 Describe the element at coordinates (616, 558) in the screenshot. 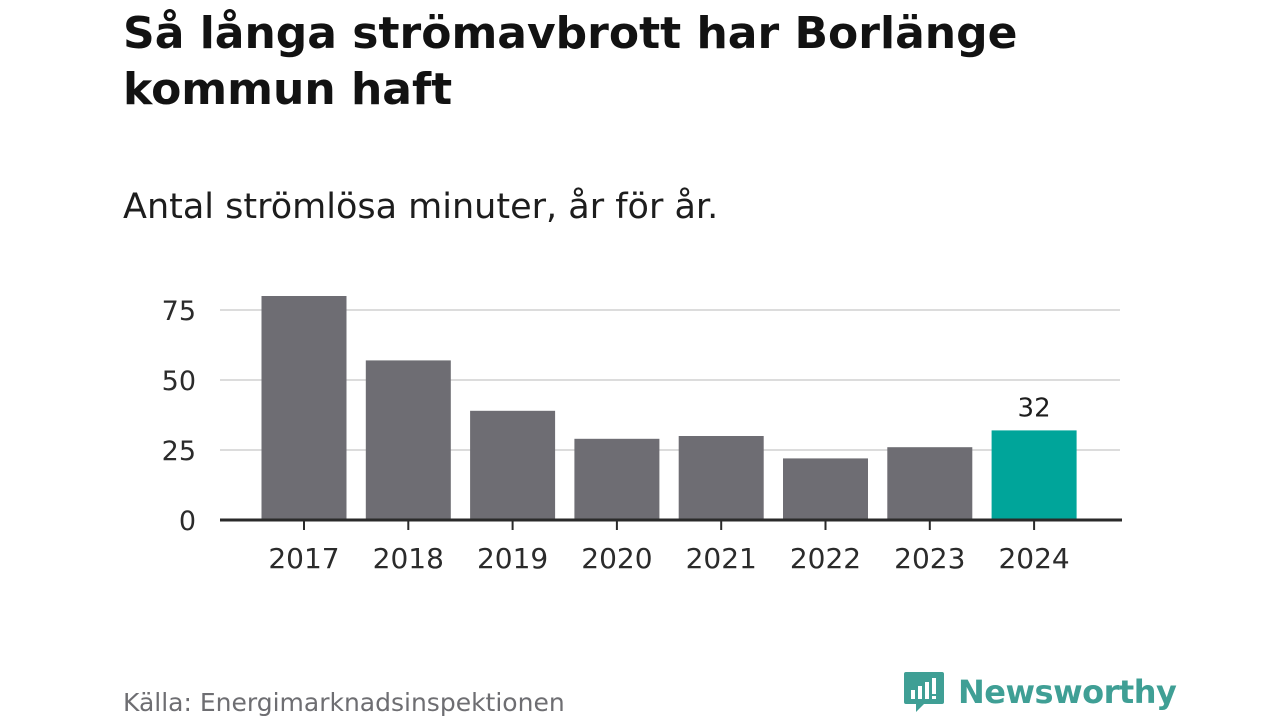

I see `x-tick-label: 2020` at that location.